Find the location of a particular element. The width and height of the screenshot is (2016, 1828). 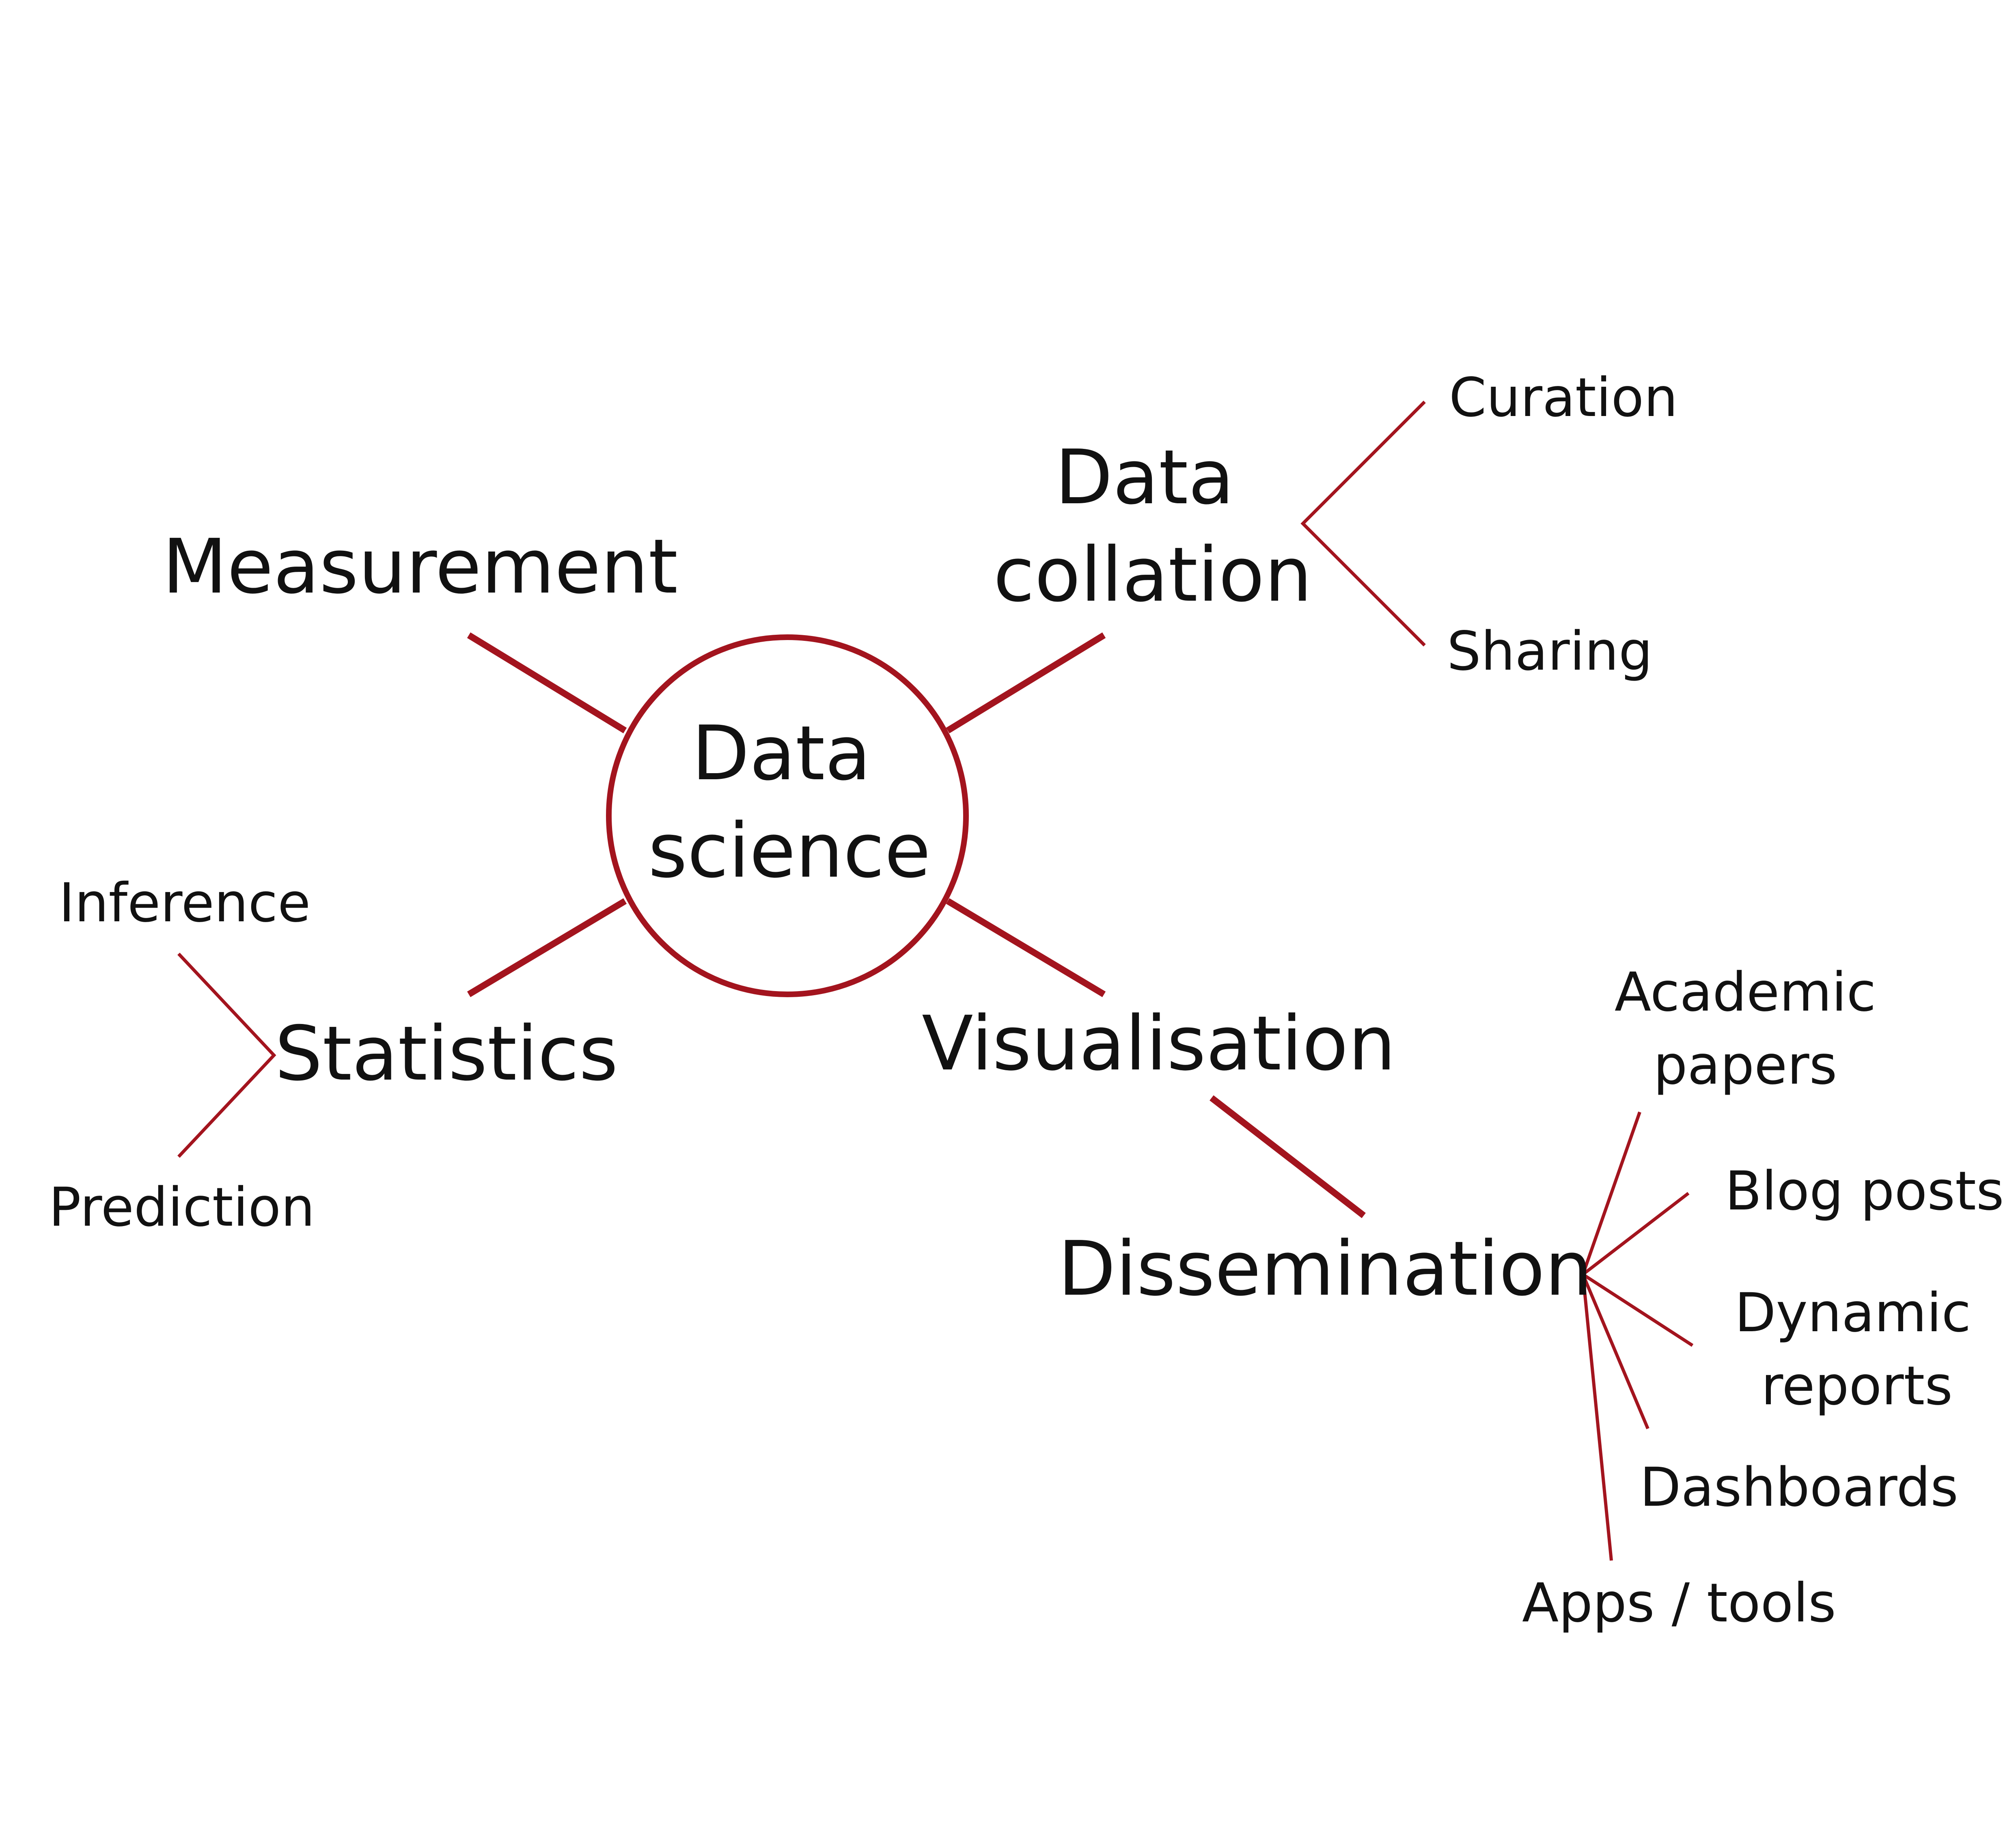

fan-line-apps-tools is located at coordinates (1597, 1417).